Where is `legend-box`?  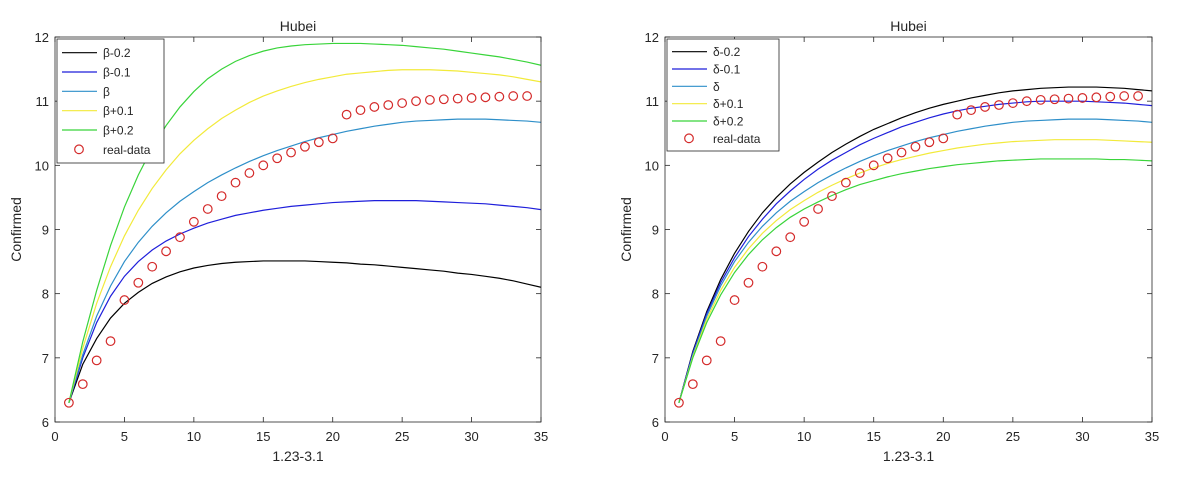
legend-box is located at coordinates (110, 101).